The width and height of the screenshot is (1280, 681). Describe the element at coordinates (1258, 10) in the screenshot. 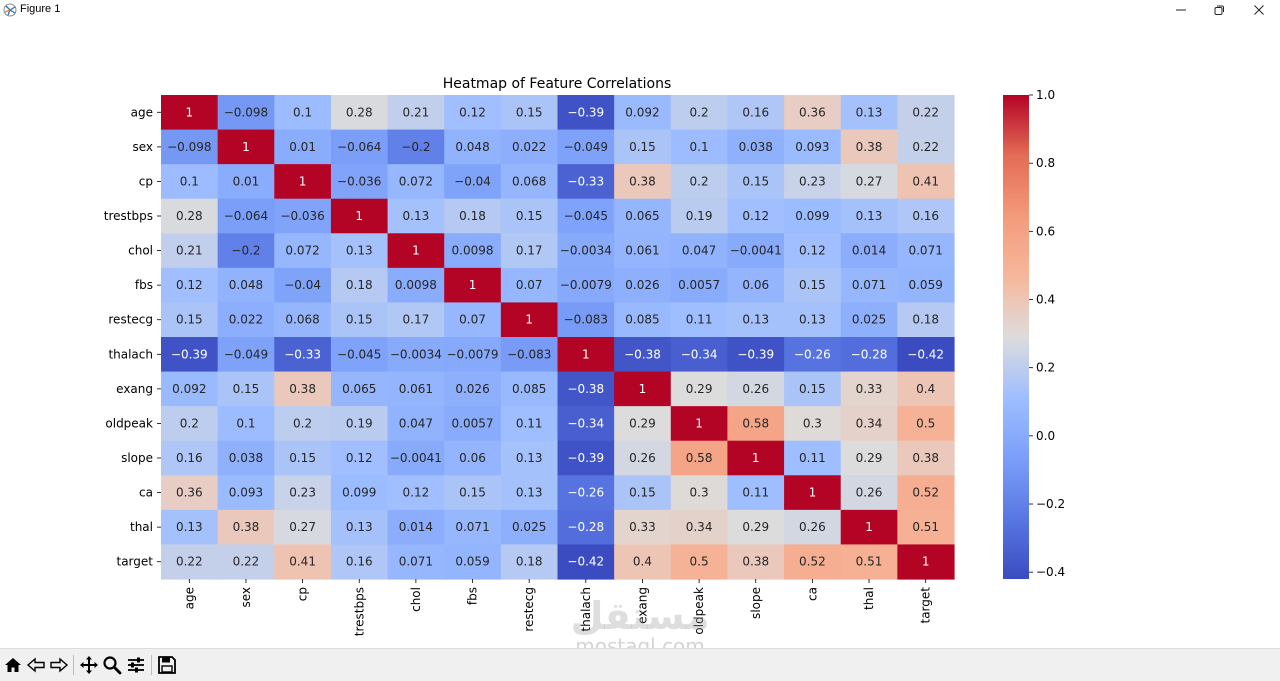

I see `close-button` at that location.